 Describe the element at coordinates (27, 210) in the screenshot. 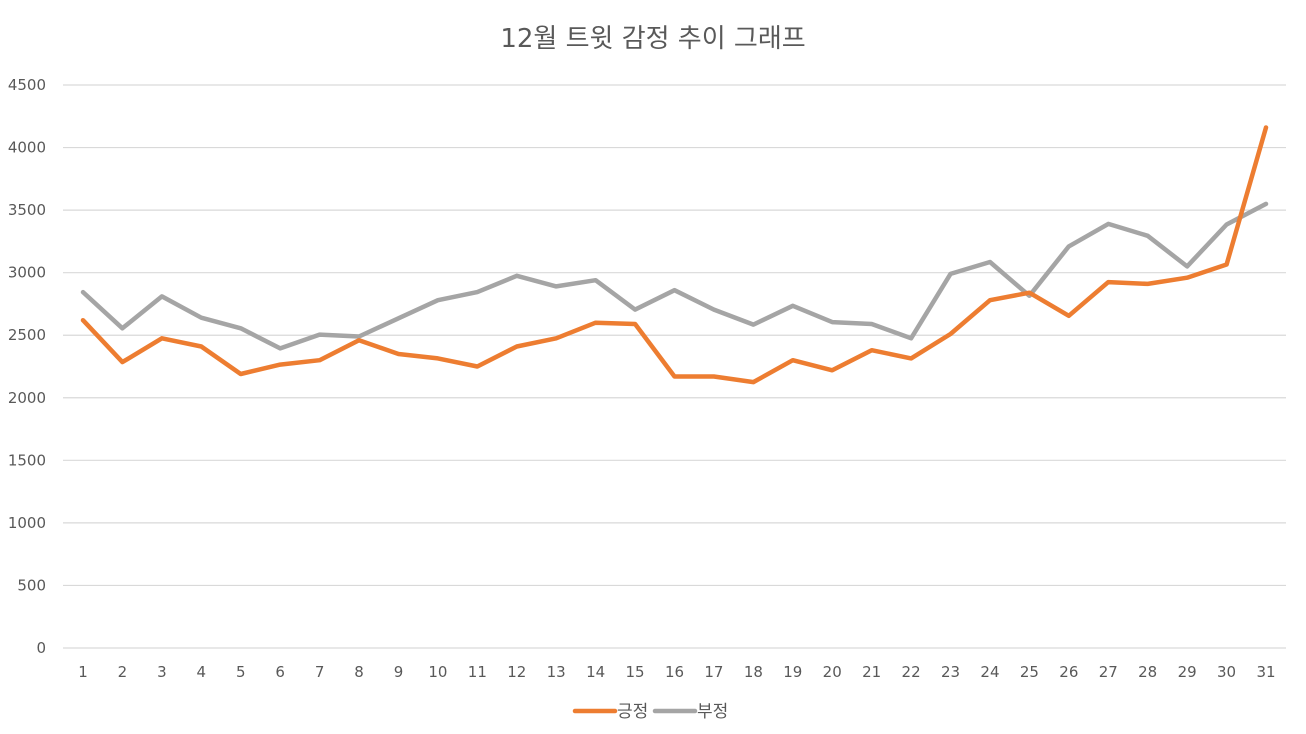

I see `y-tick-label: 3500` at that location.